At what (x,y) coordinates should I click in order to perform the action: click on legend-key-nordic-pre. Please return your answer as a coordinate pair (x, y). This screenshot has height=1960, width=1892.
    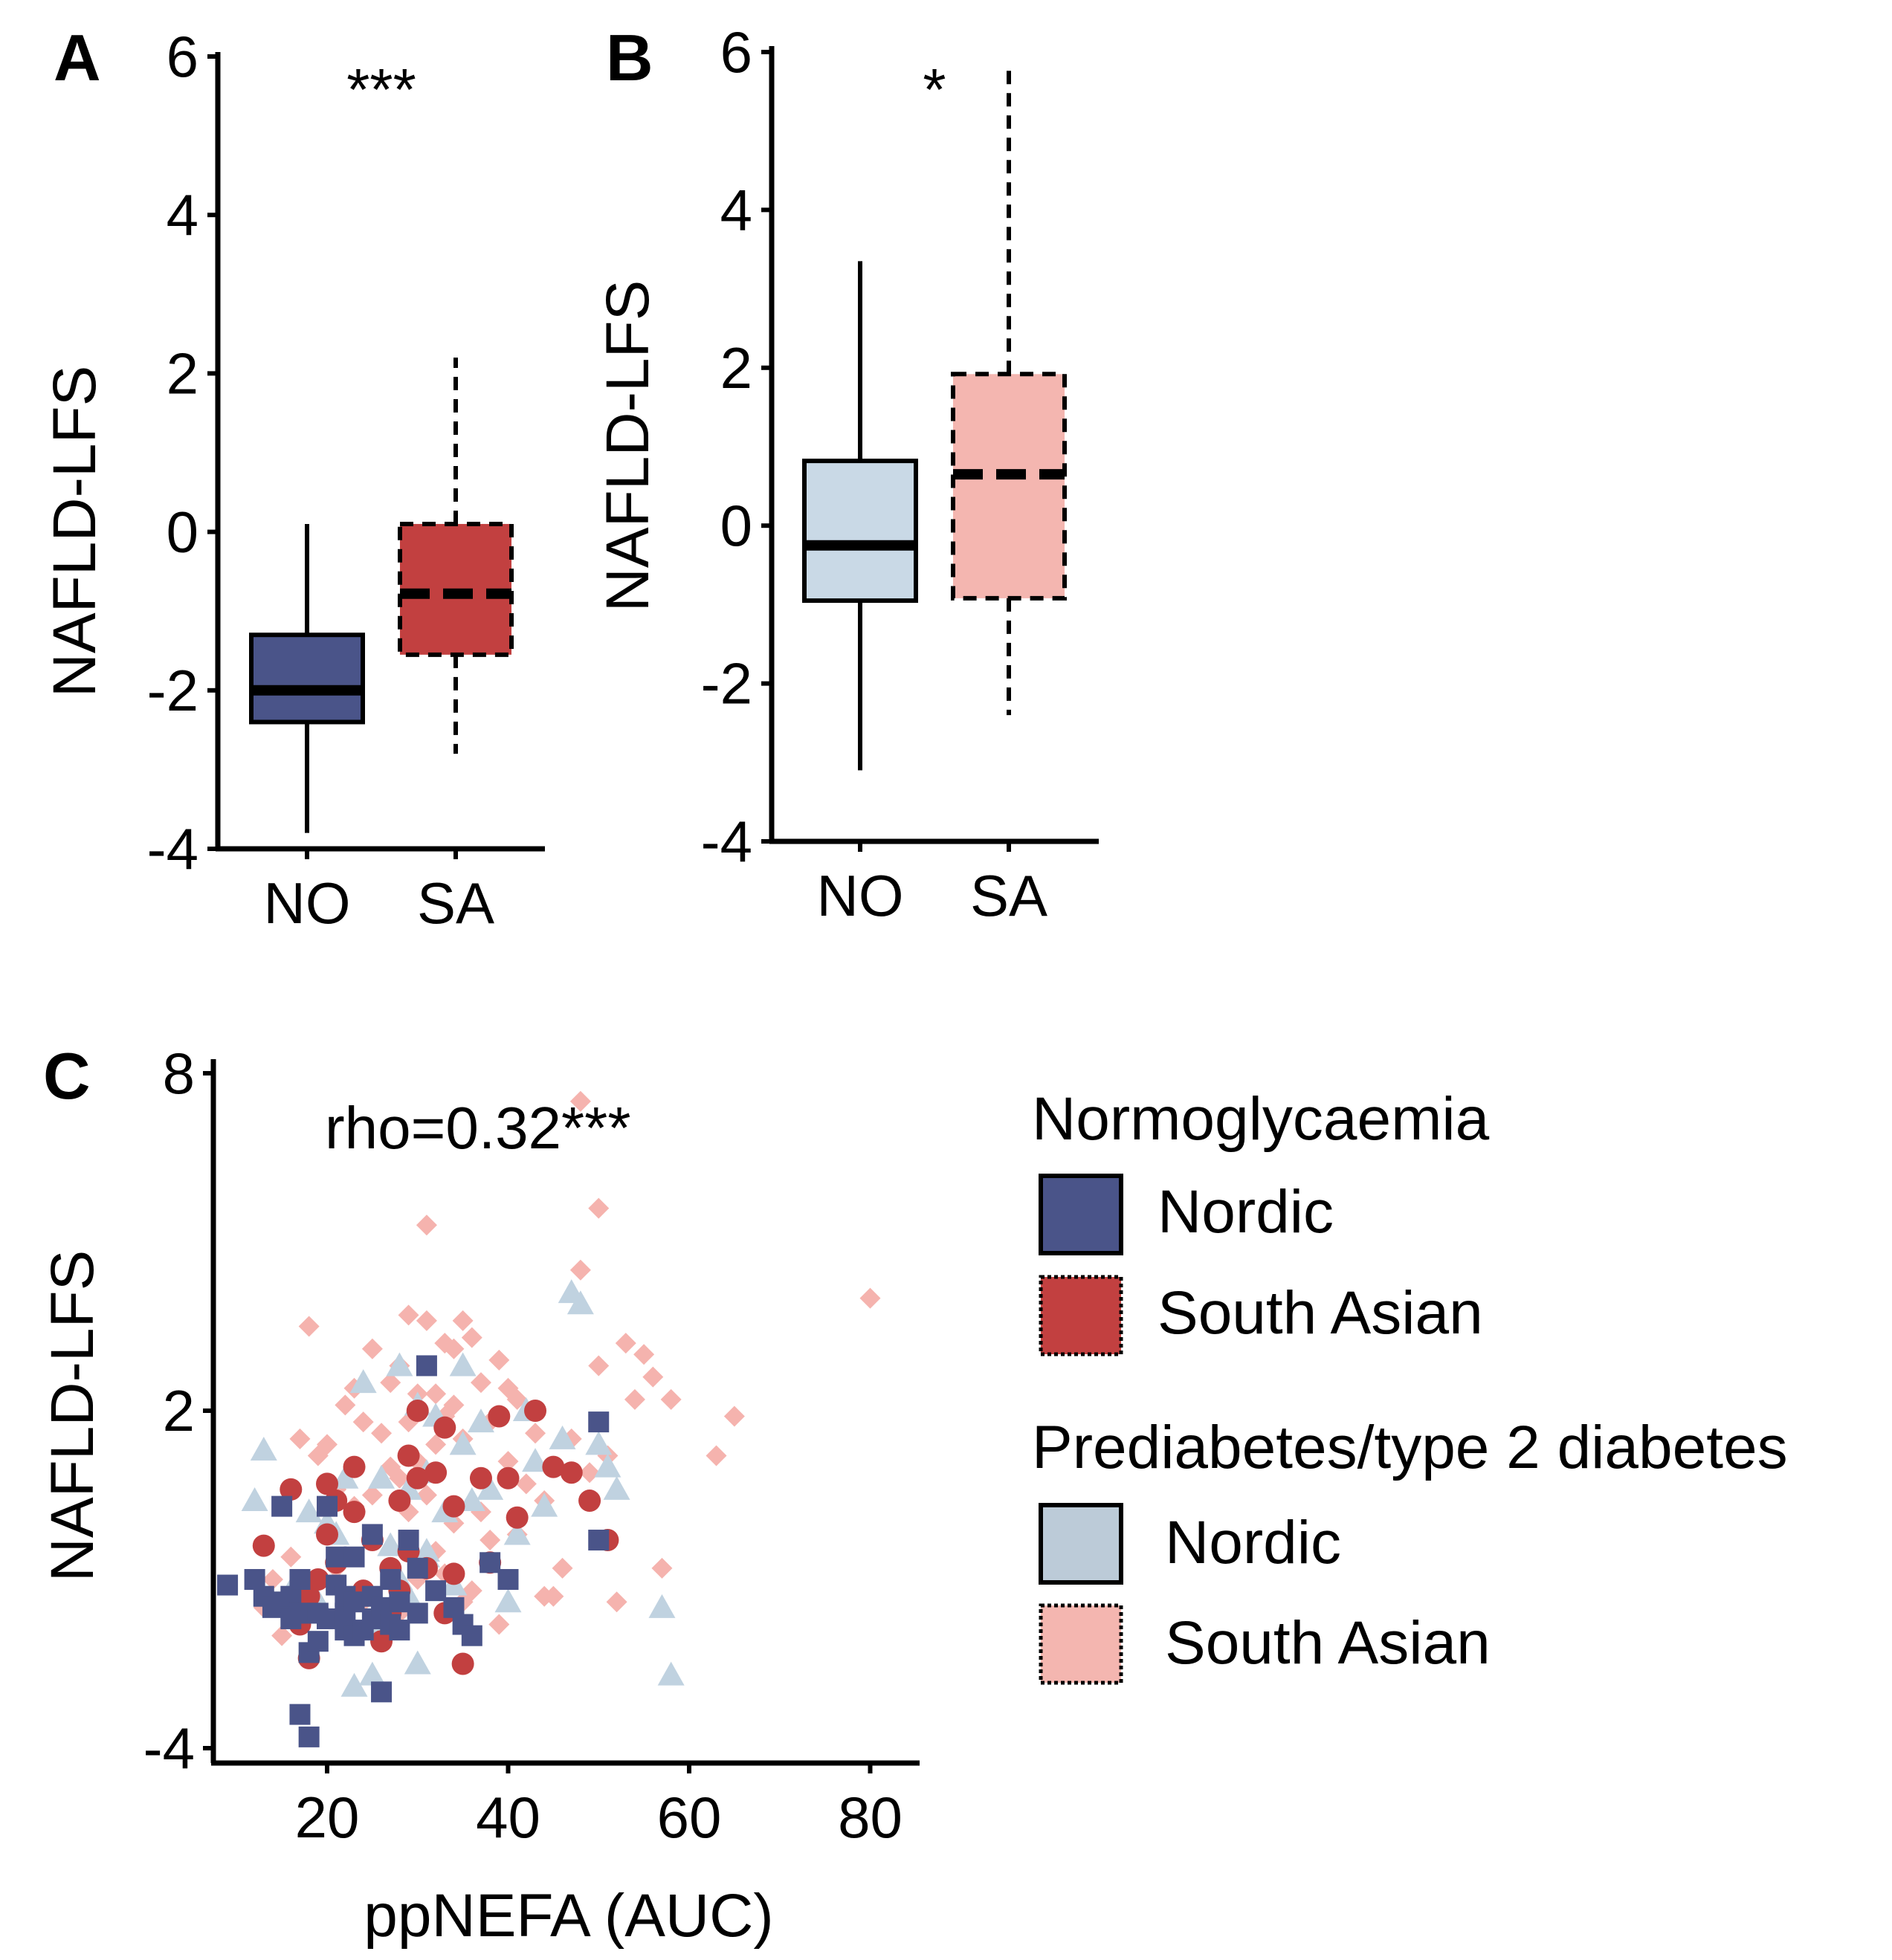
    Looking at the image, I should click on (1081, 1544).